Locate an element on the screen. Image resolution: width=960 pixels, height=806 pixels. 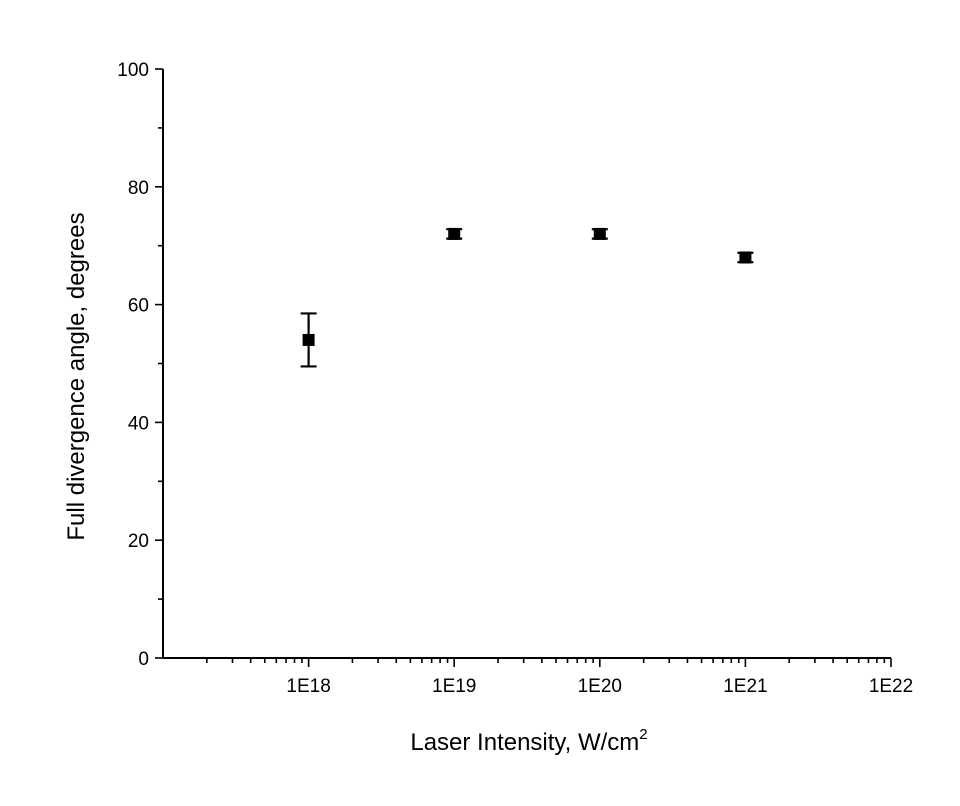
x-axis-title: Laser Intensity, W/cm2 is located at coordinates (528, 741).